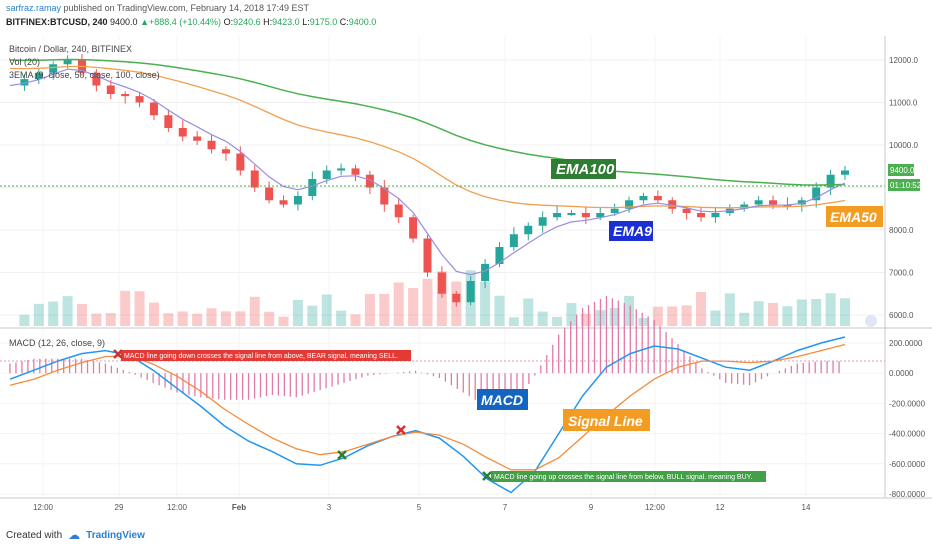 The width and height of the screenshot is (932, 550). What do you see at coordinates (306, 22) in the screenshot?
I see `low-label: L:` at bounding box center [306, 22].